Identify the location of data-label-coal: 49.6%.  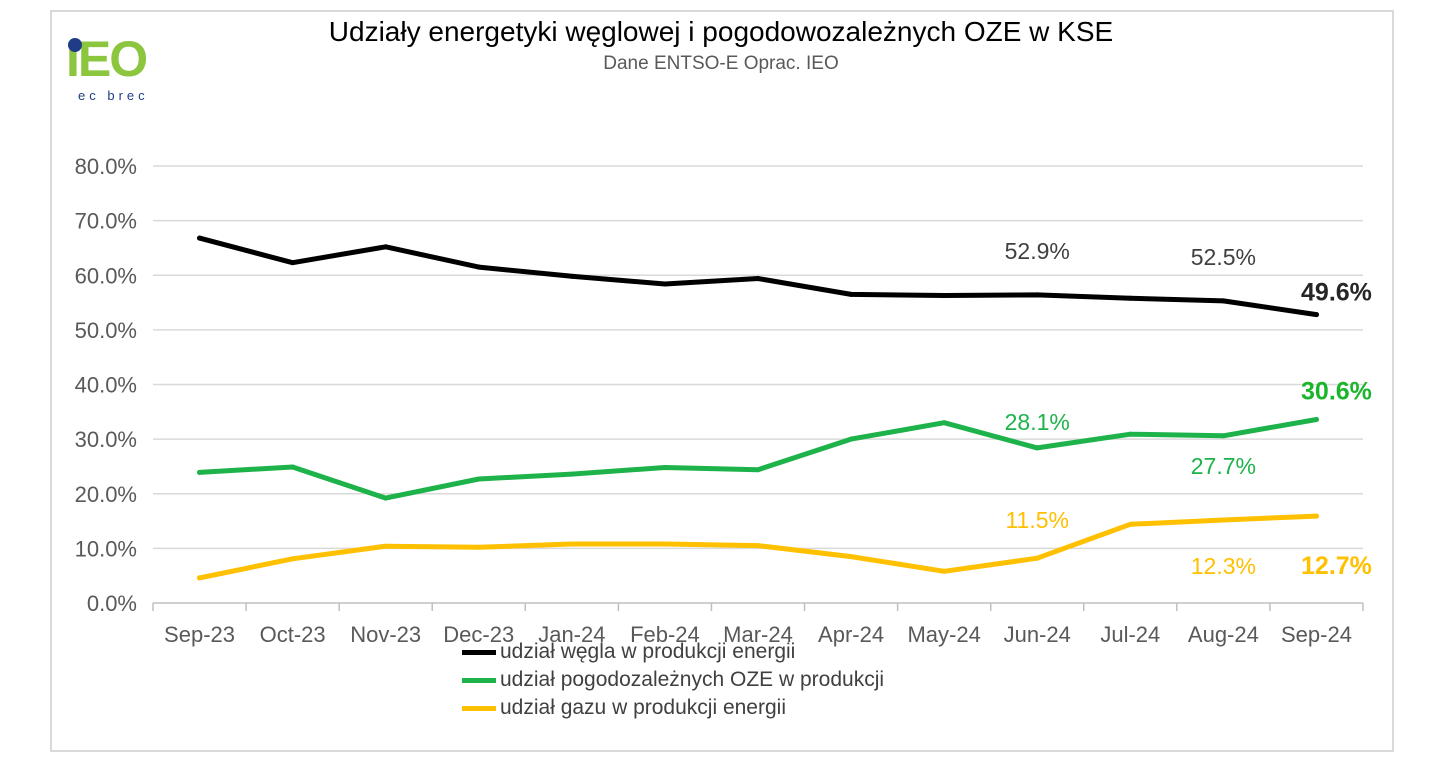
(1336, 293).